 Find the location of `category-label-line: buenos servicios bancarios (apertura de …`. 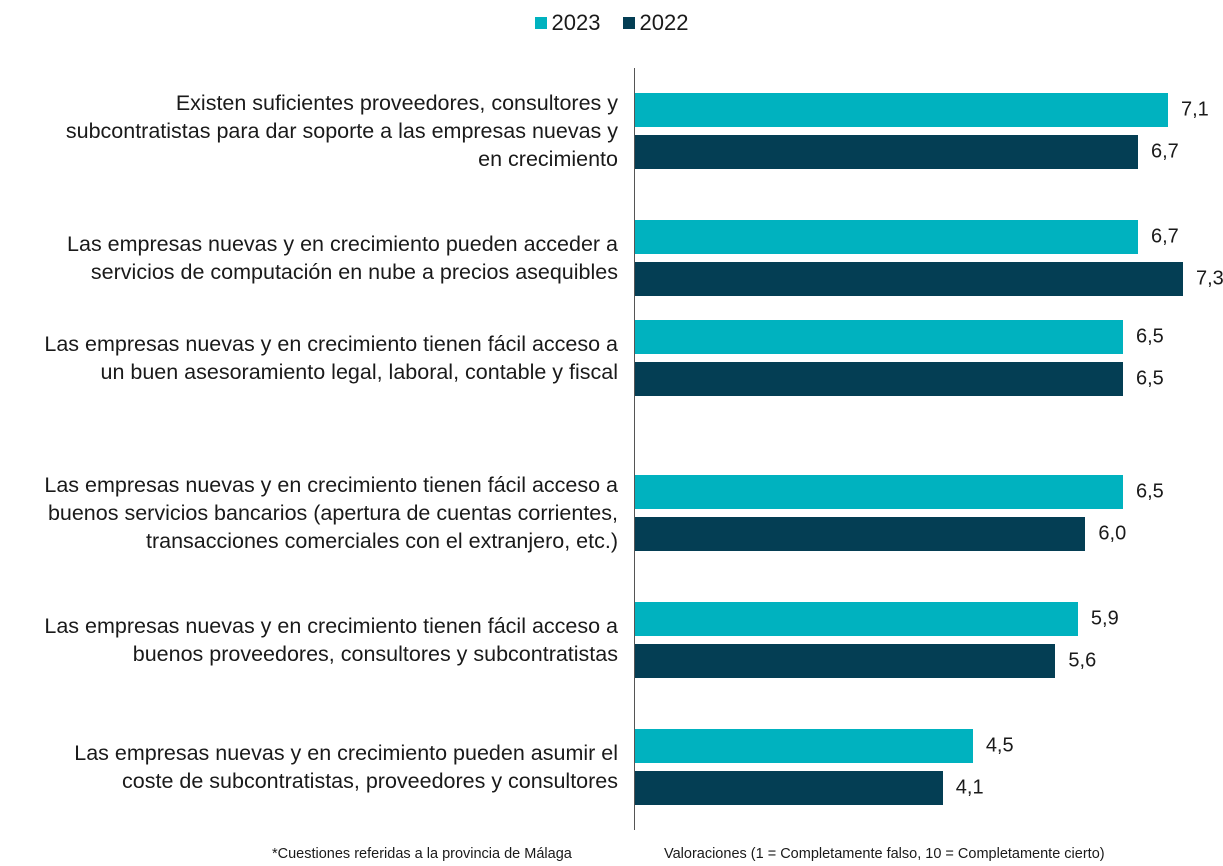

category-label-line: buenos servicios bancarios (apertura de … is located at coordinates (332, 513).